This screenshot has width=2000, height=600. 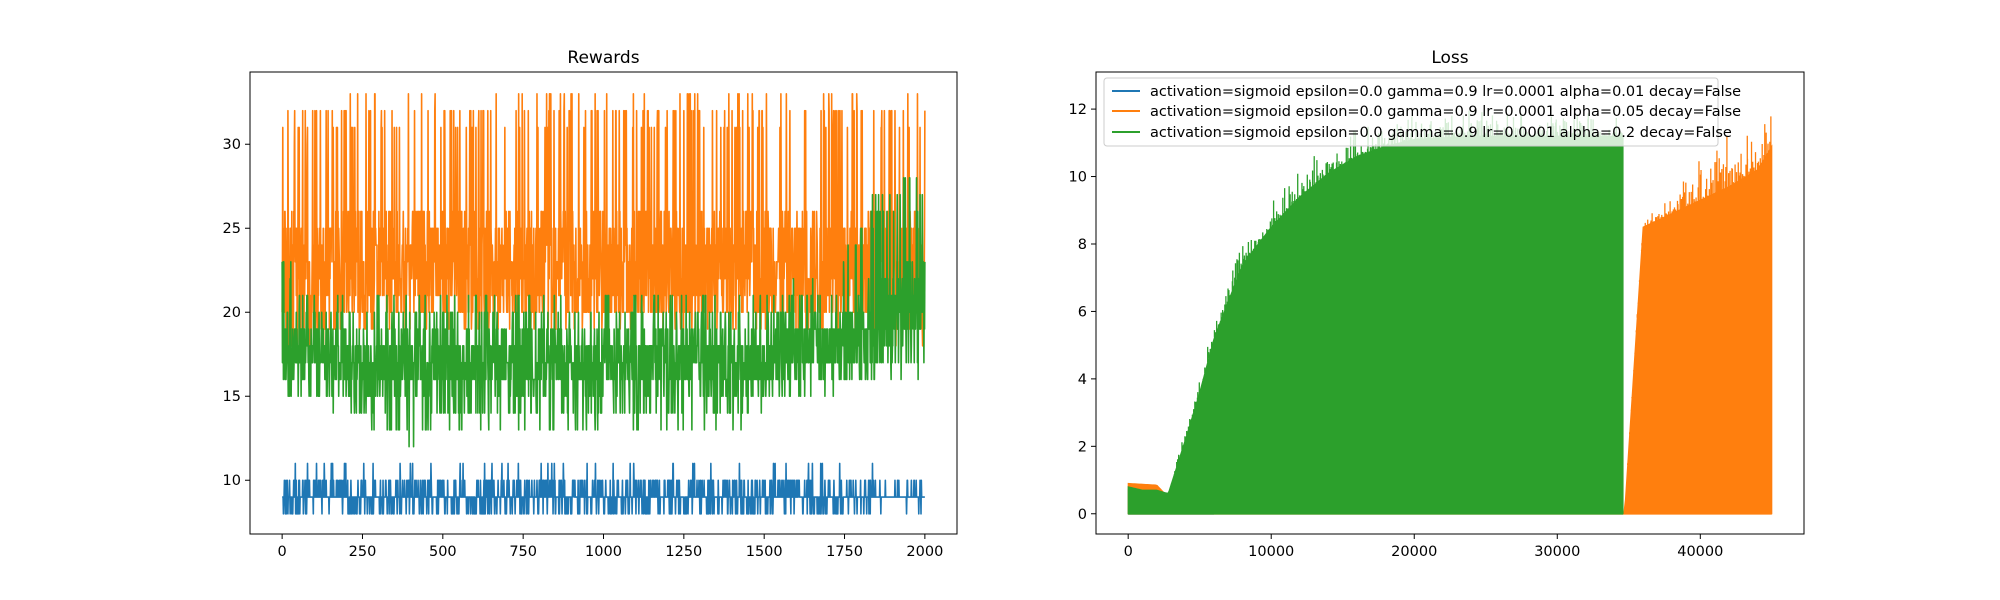 What do you see at coordinates (1557, 552) in the screenshot?
I see `loss-xtick-label: 30000` at bounding box center [1557, 552].